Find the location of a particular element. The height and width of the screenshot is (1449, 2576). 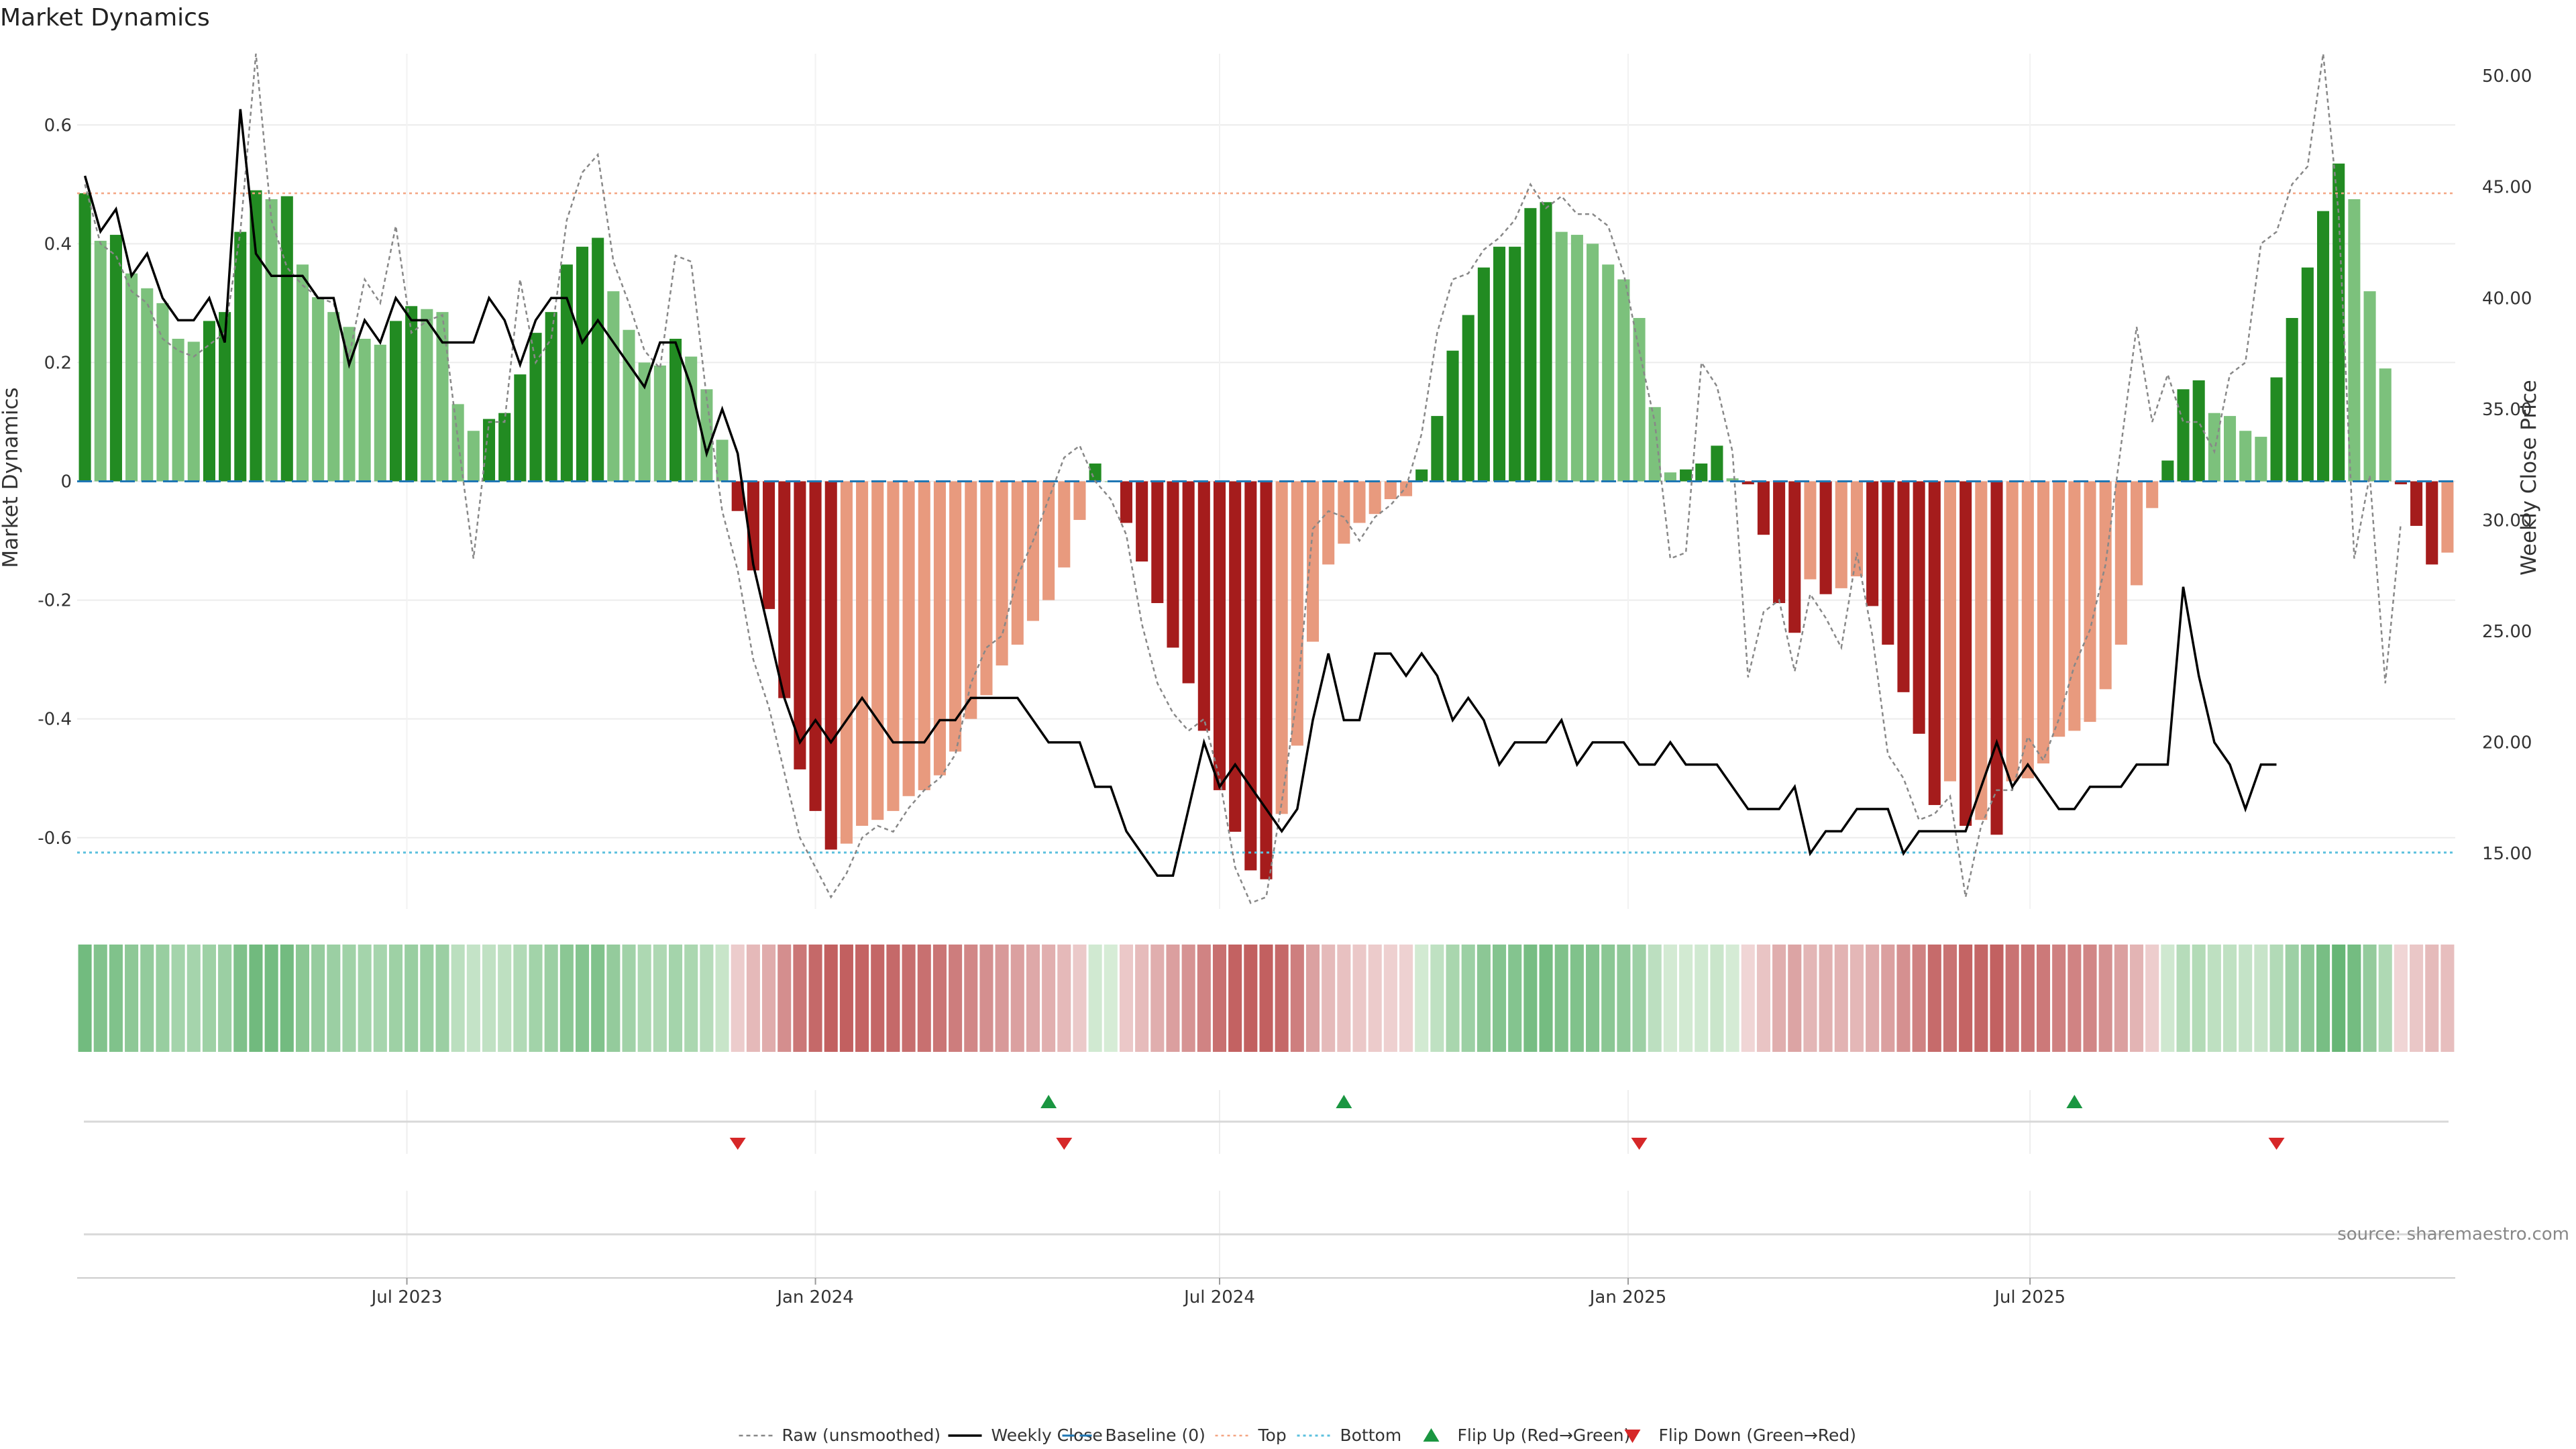

y-right-tick-label: 25.00 is located at coordinates (2507, 632).